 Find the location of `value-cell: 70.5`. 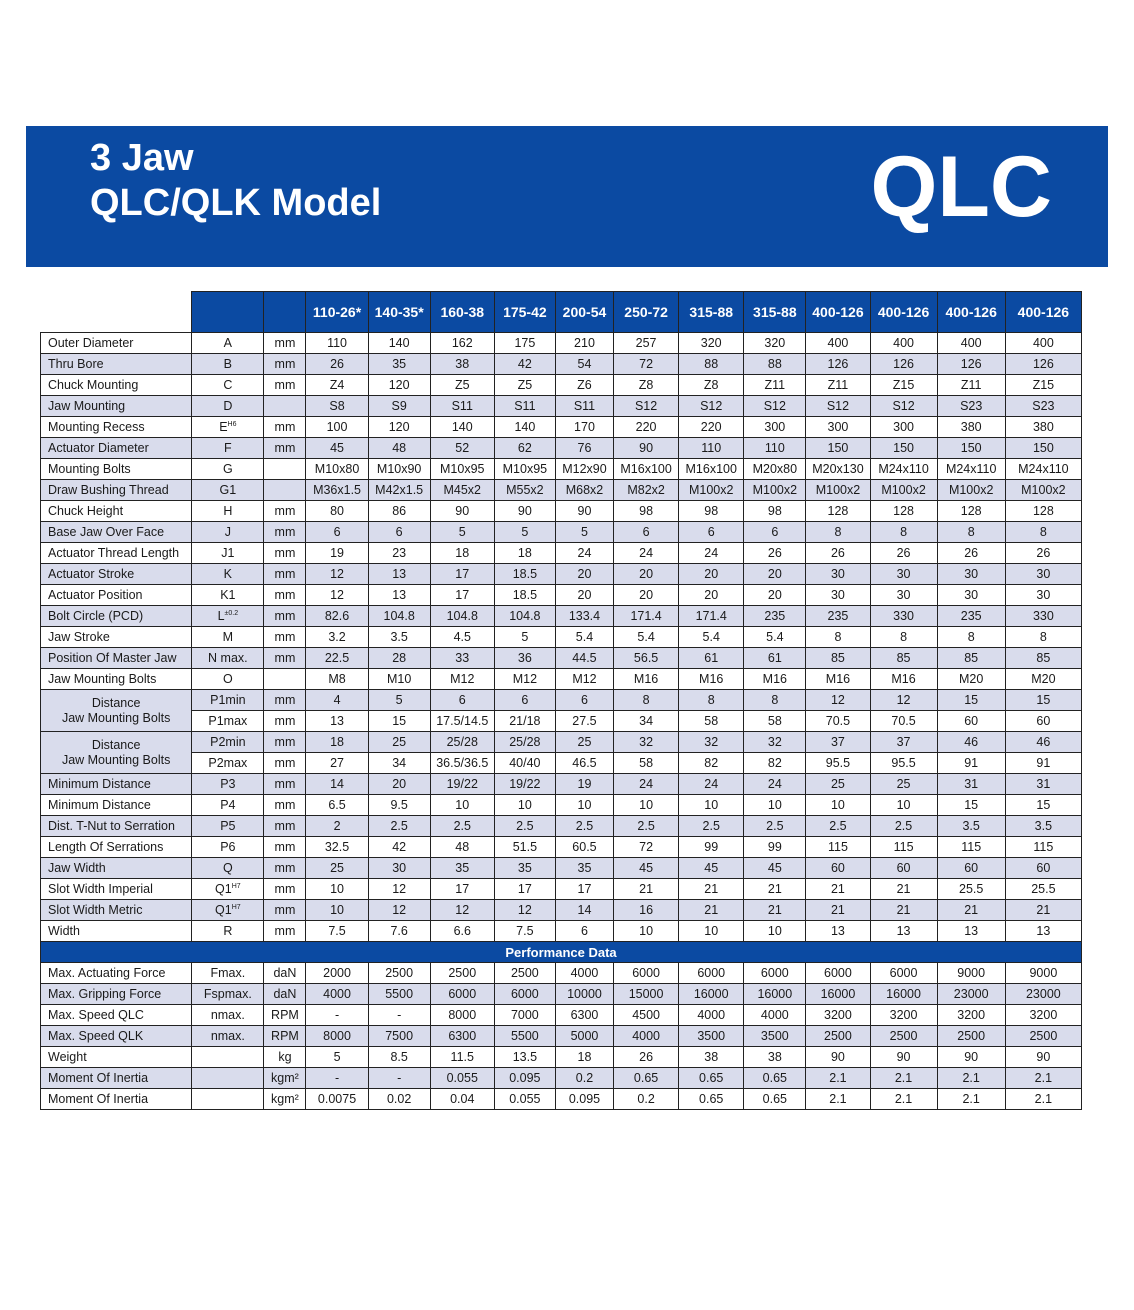

value-cell: 70.5 is located at coordinates (903, 721).